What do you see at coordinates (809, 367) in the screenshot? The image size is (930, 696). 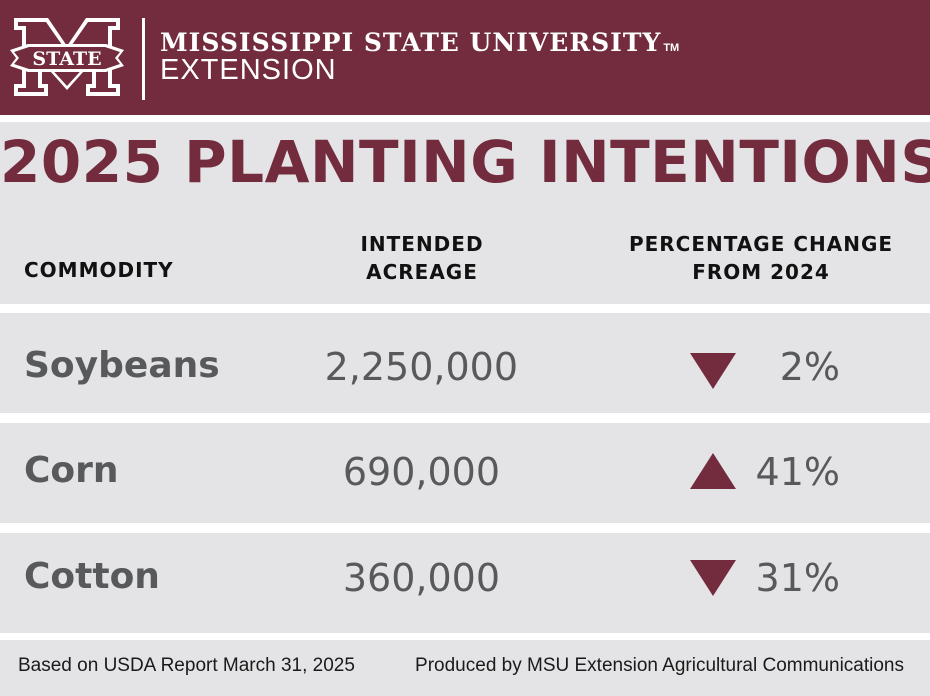 I see `percent-change: 2%` at bounding box center [809, 367].